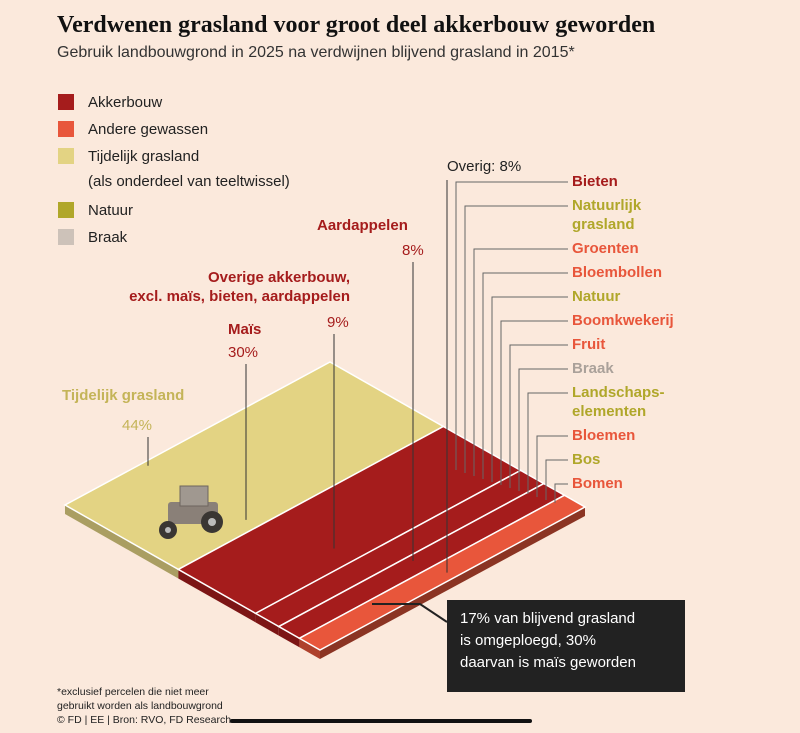  Describe the element at coordinates (484, 166) in the screenshot. I see `value-label: Overig: 8%` at that location.